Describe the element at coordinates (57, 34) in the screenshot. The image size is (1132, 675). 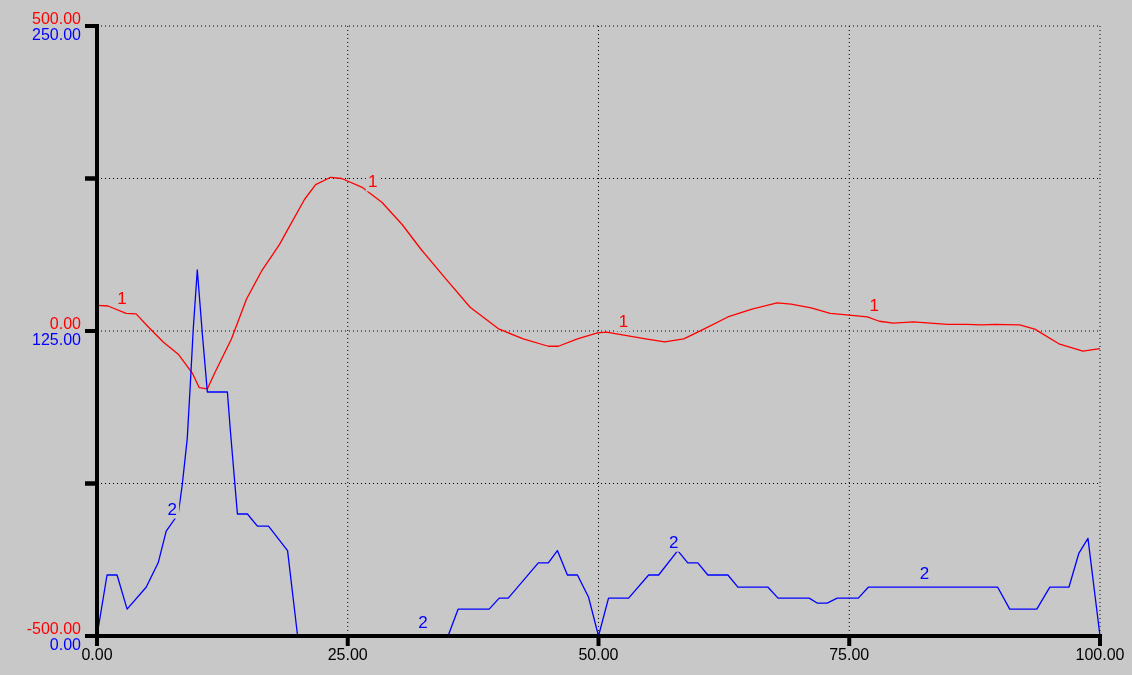
I see `y2-tick-label: 250.00` at that location.